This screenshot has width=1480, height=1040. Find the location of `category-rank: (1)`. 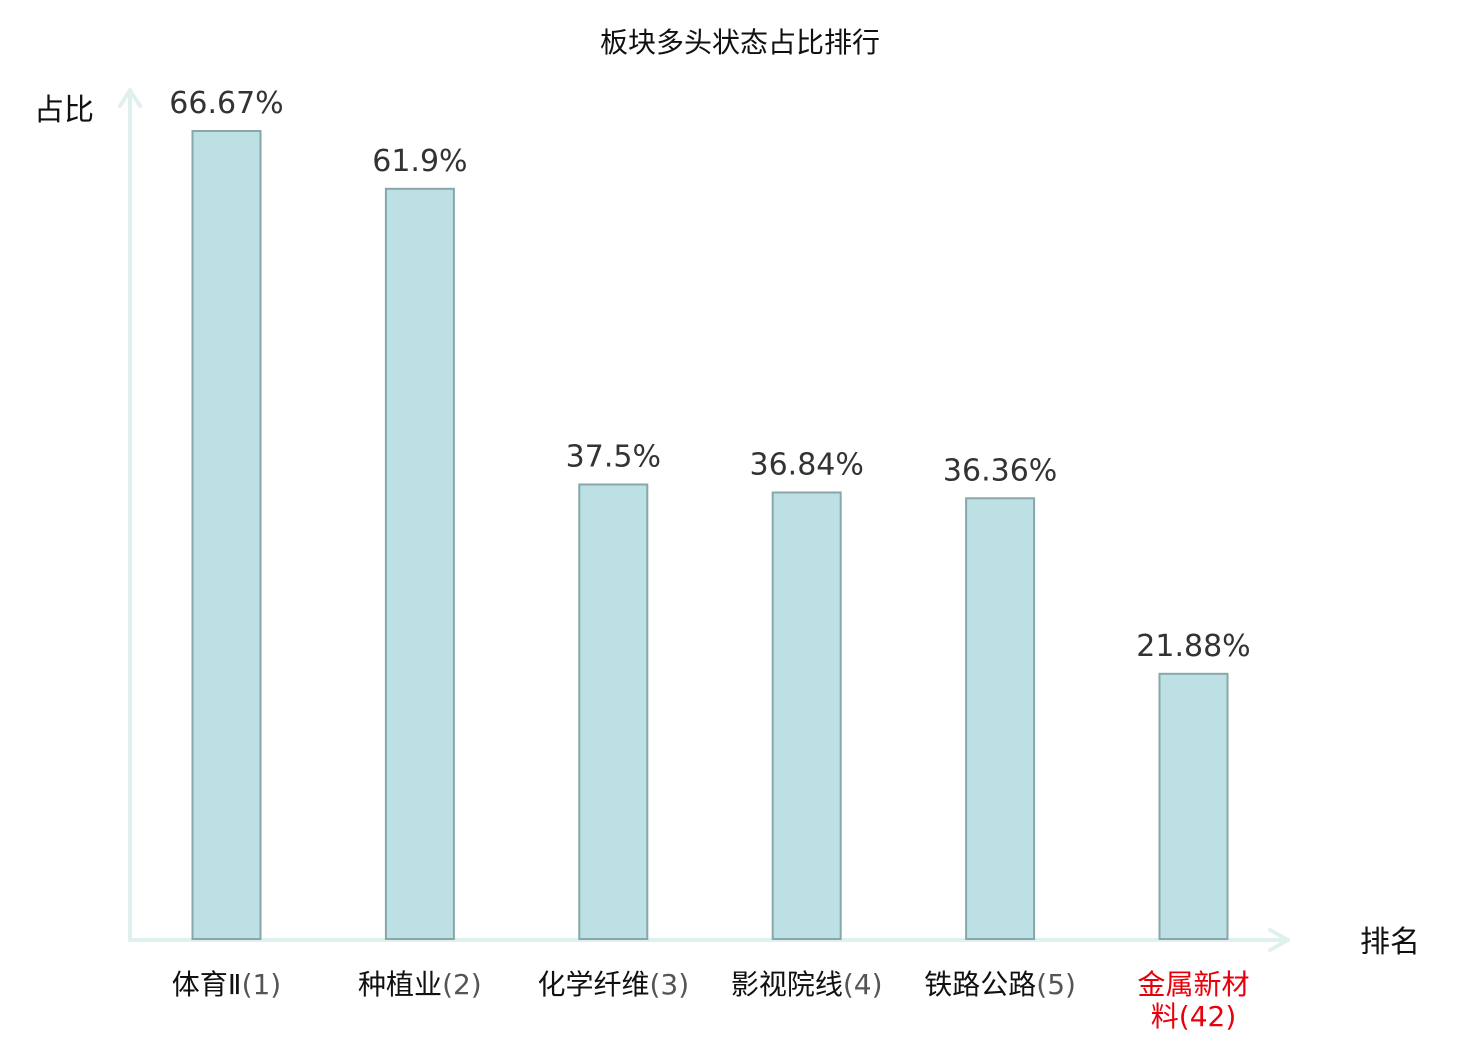

category-rank: (1) is located at coordinates (262, 984).